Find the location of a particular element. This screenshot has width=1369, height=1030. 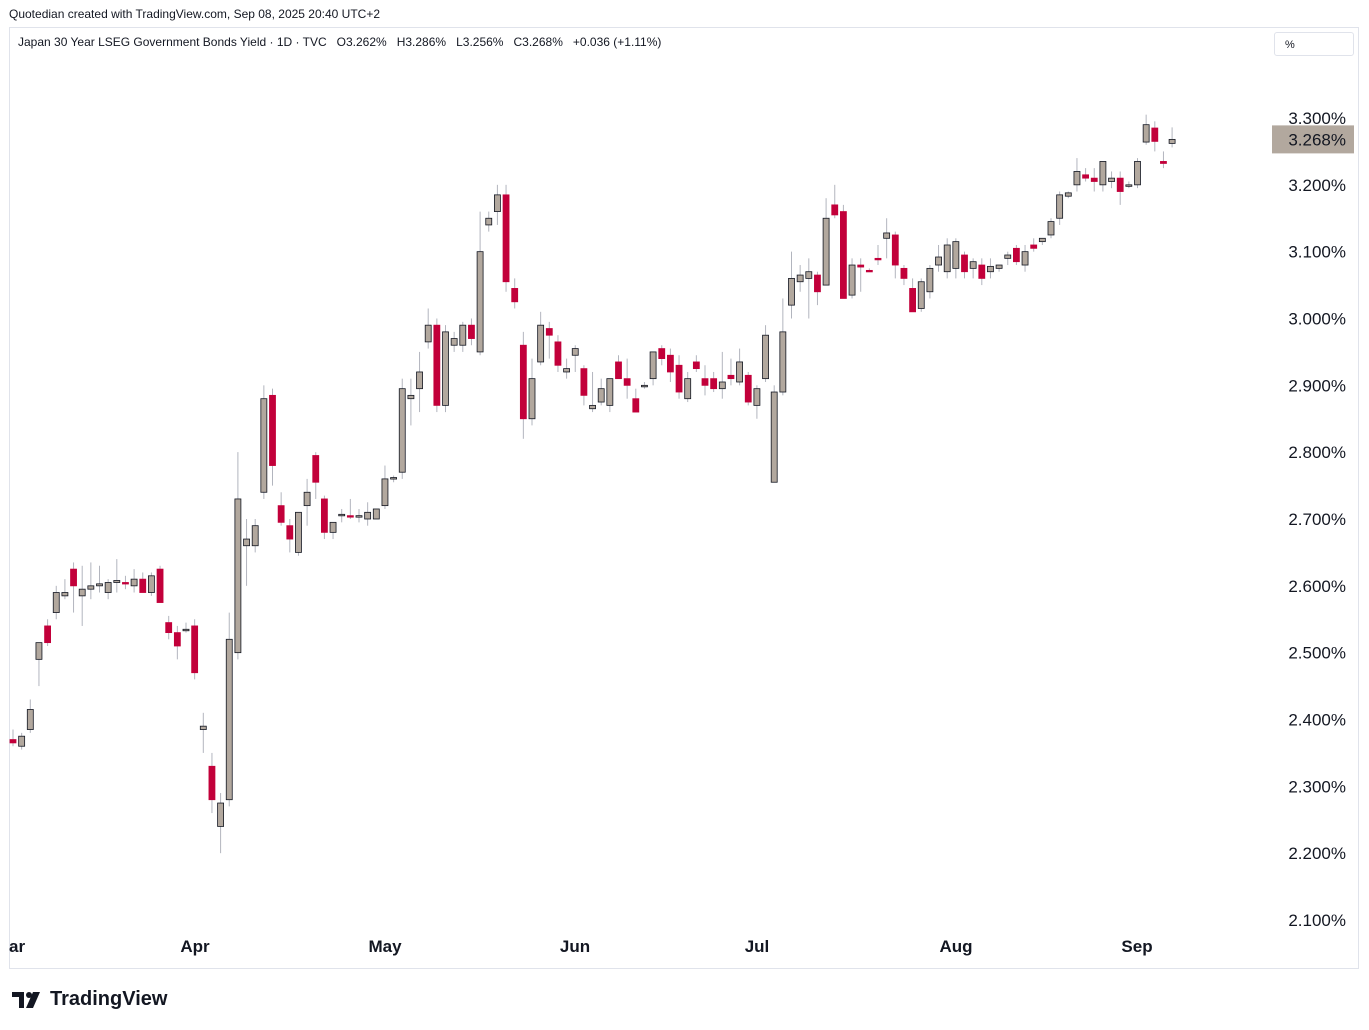

tradingview-brand: TradingView is located at coordinates (89, 999).